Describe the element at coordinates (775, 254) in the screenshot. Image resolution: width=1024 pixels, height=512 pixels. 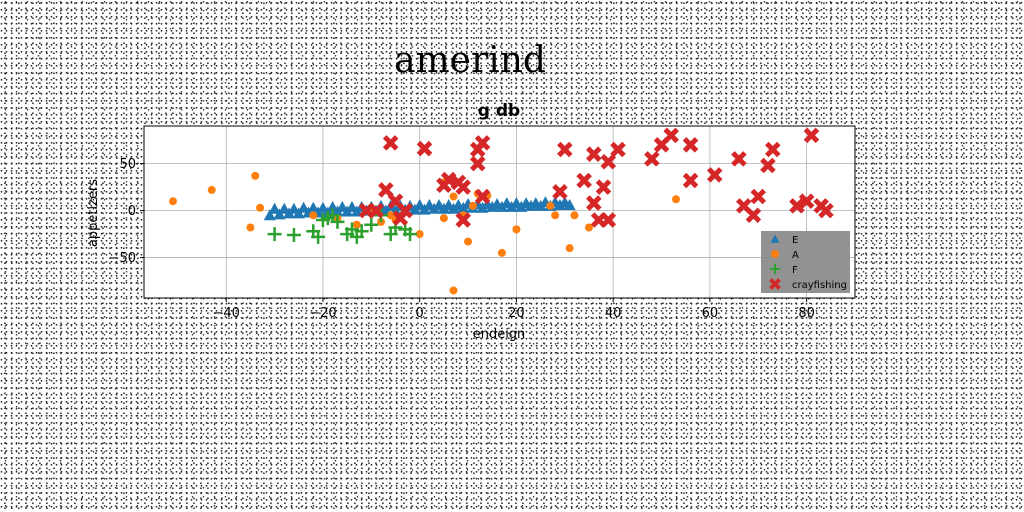
I see `legend-marker-A` at that location.